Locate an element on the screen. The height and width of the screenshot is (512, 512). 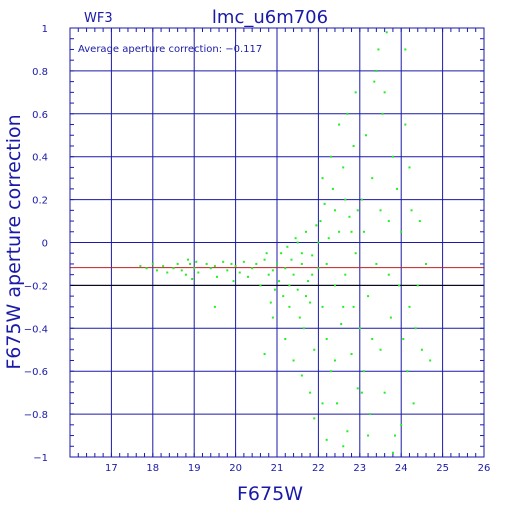
x-tick-label: 26 is located at coordinates (484, 468).